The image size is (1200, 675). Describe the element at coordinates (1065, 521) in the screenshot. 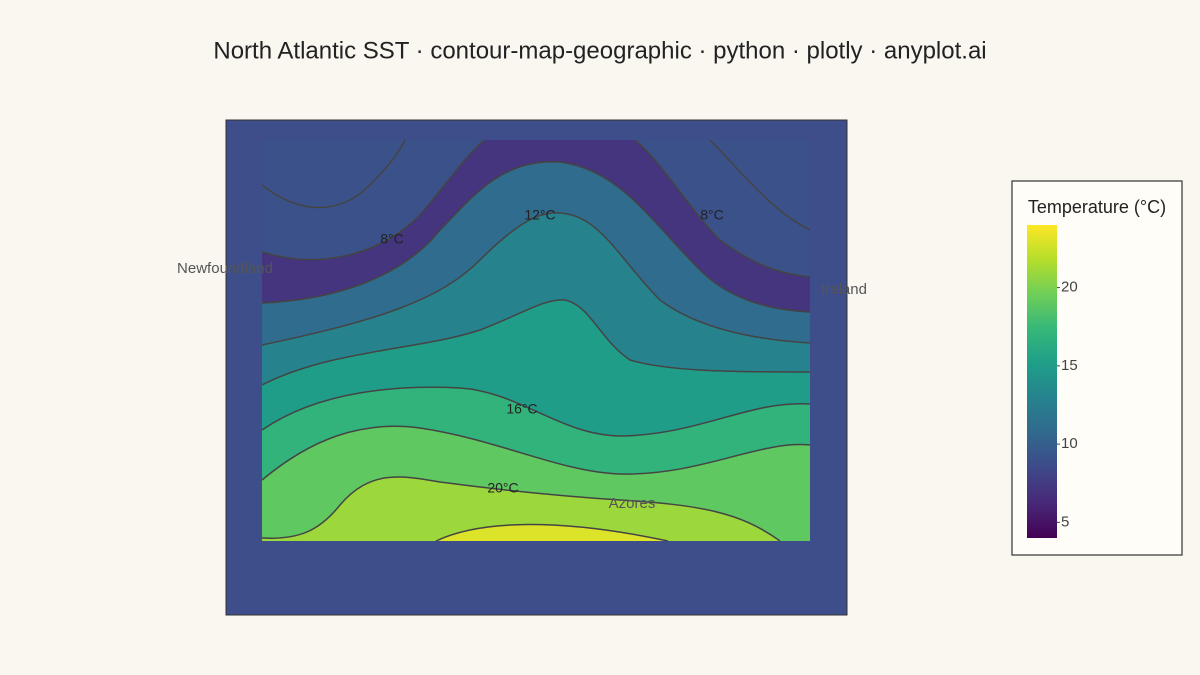

I see `colorbar-tick-label: 5` at that location.